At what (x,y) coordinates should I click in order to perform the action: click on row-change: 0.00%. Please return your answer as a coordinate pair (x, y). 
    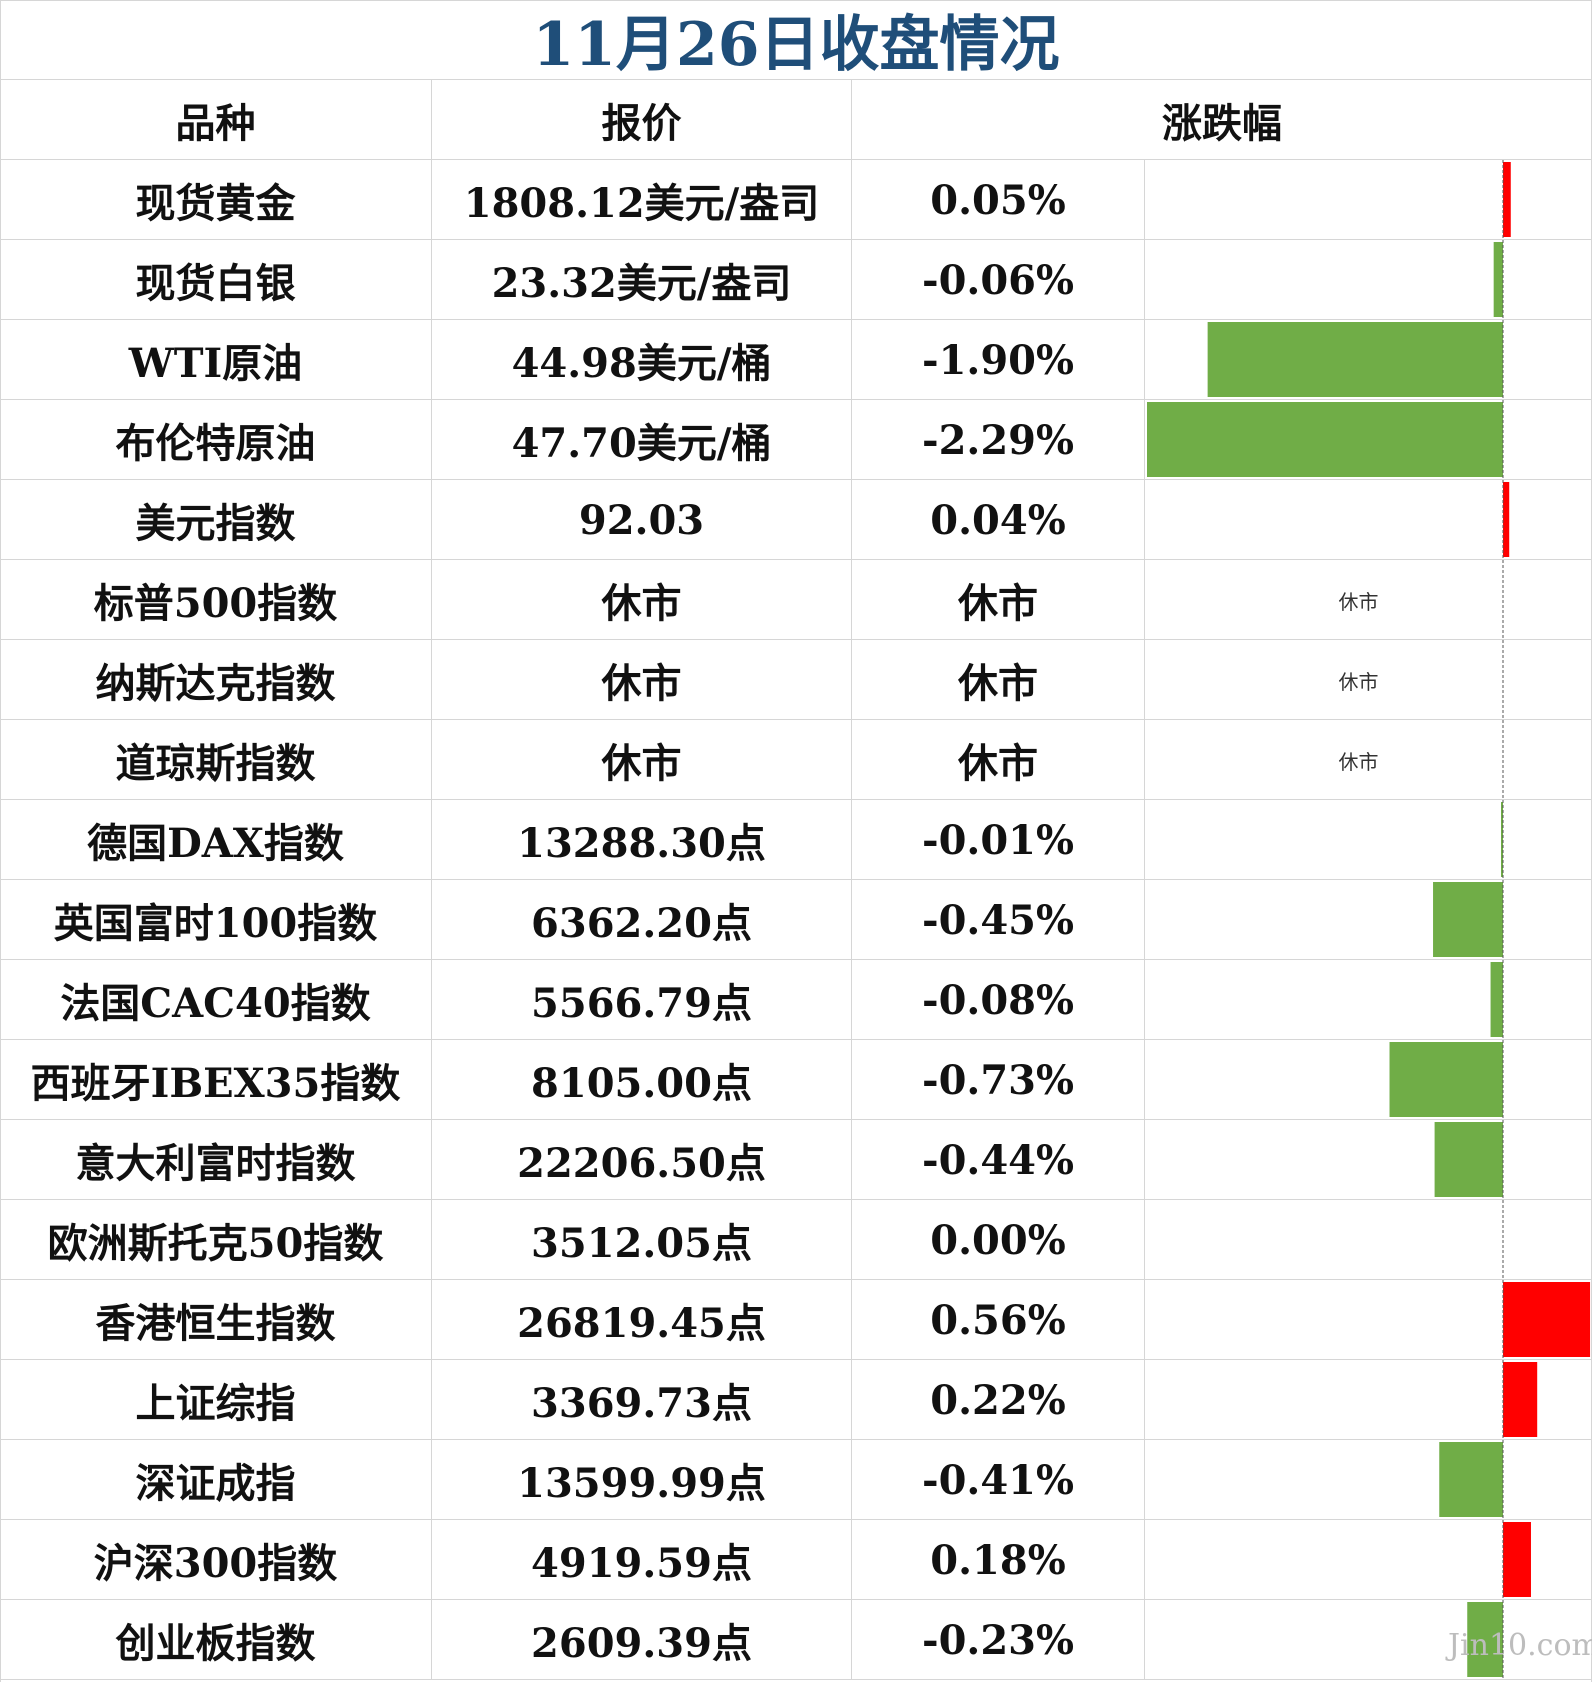
    Looking at the image, I should click on (998, 1240).